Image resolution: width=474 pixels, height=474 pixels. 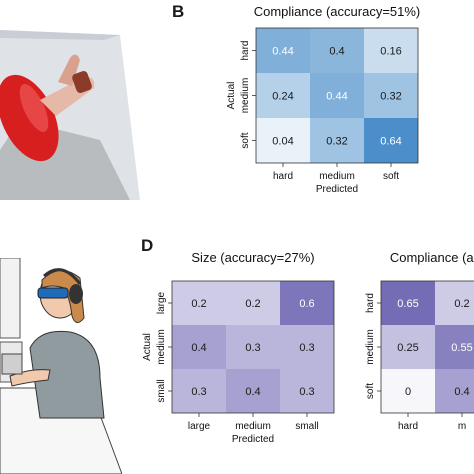 I want to click on chart-title: Compliance (ac, so click(x=432, y=257).